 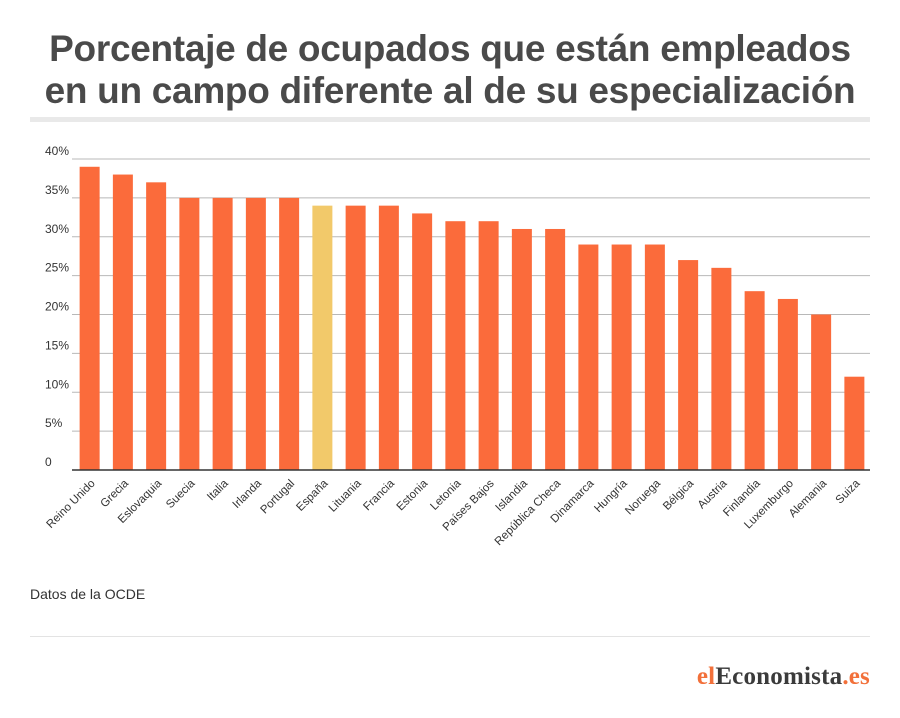 What do you see at coordinates (379, 495) in the screenshot?
I see `x-tick-label: Francia` at bounding box center [379, 495].